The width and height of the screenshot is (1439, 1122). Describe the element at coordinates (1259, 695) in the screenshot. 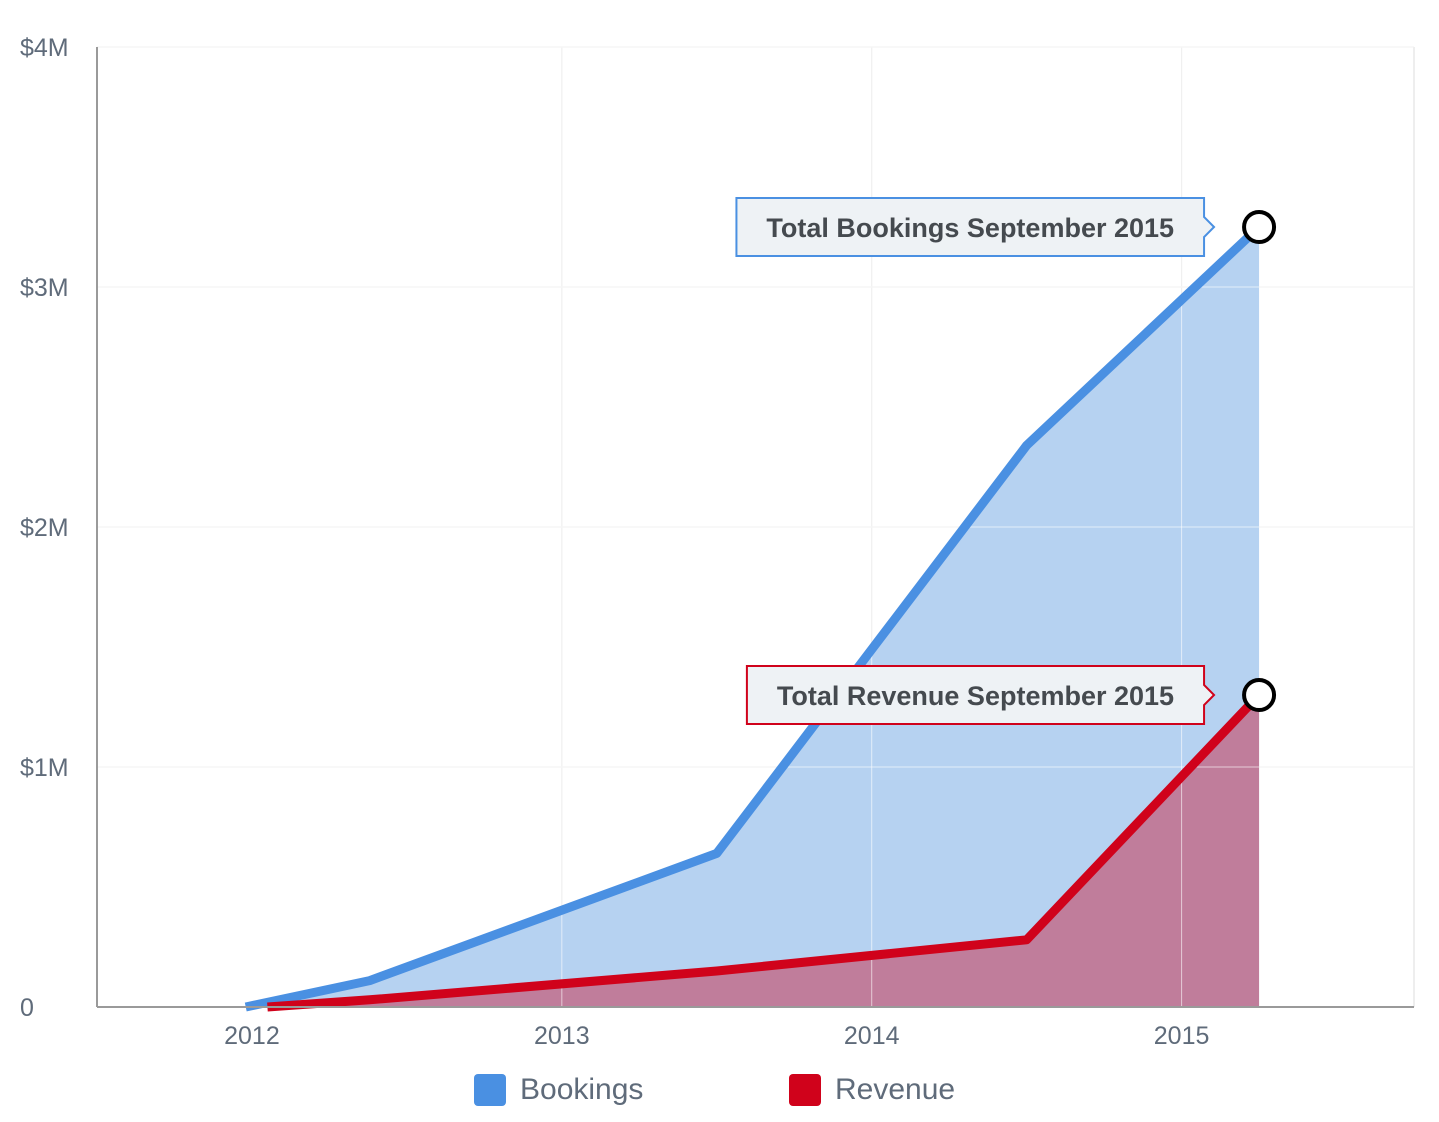

I see `revenue-end-marker` at that location.